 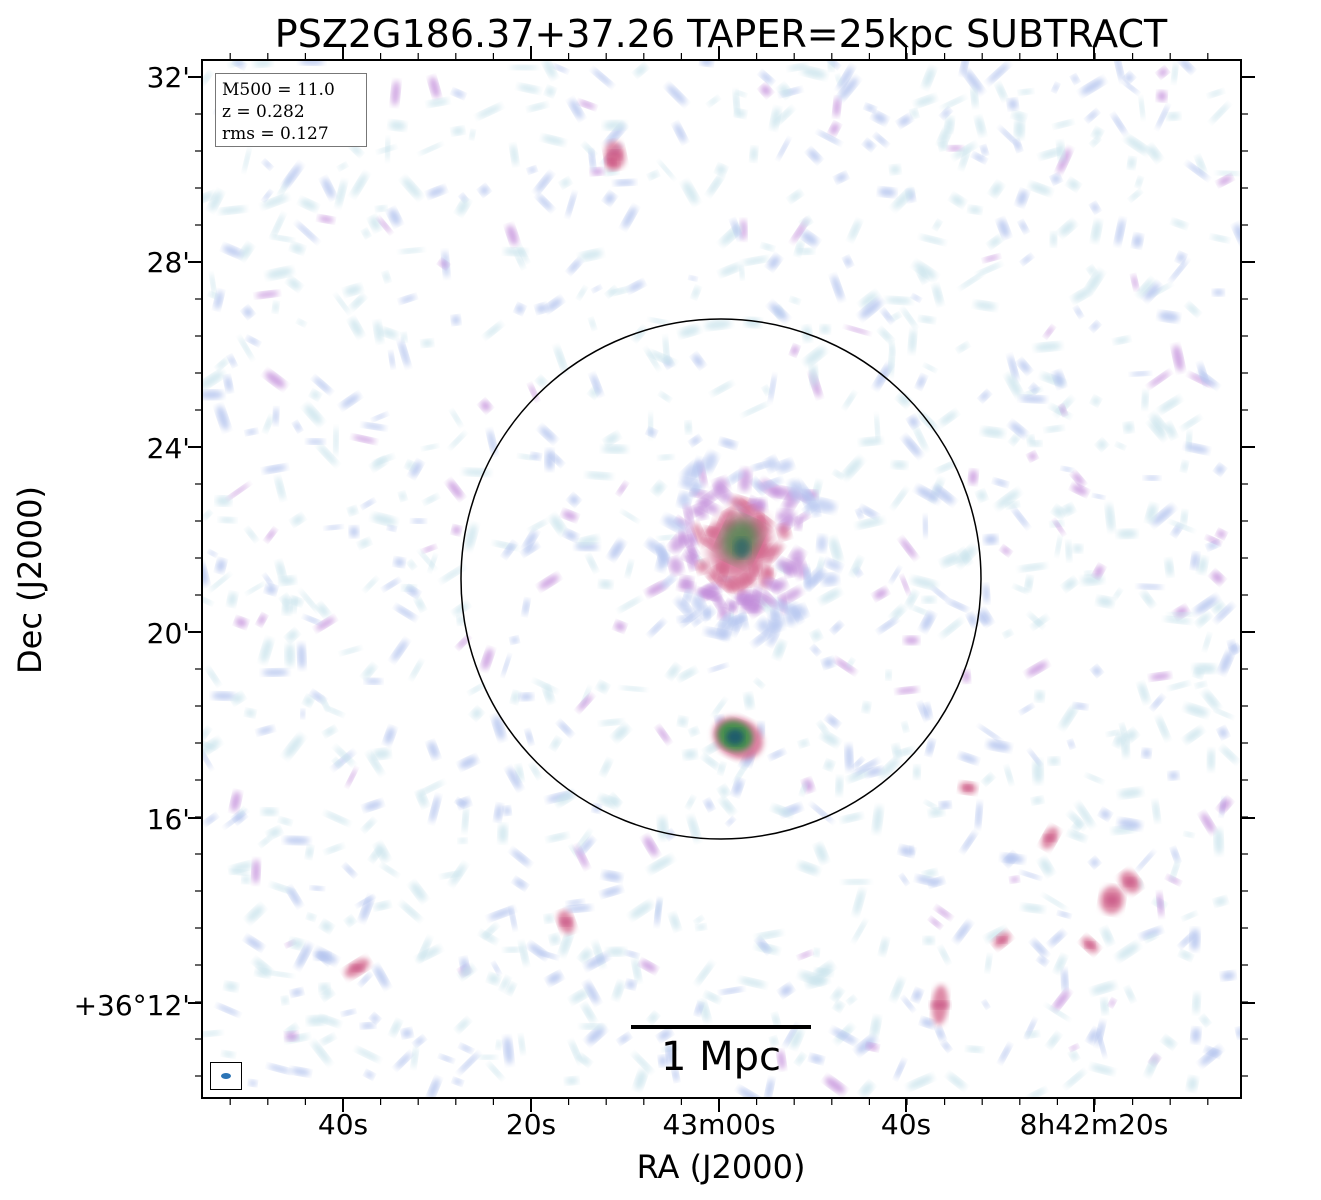 What do you see at coordinates (1130, 882) in the screenshot?
I see `point-source-peak` at bounding box center [1130, 882].